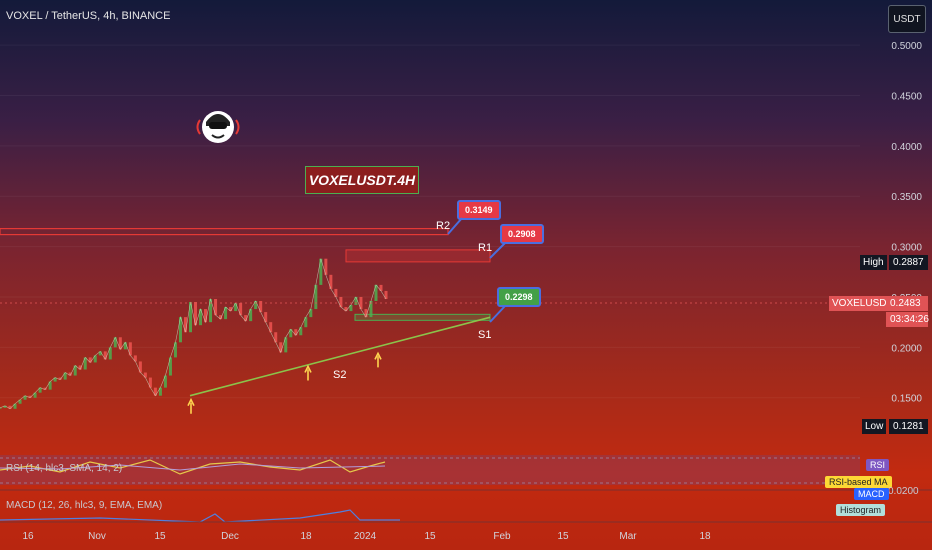 The image size is (932, 550). I want to click on label-s2: S2, so click(340, 375).